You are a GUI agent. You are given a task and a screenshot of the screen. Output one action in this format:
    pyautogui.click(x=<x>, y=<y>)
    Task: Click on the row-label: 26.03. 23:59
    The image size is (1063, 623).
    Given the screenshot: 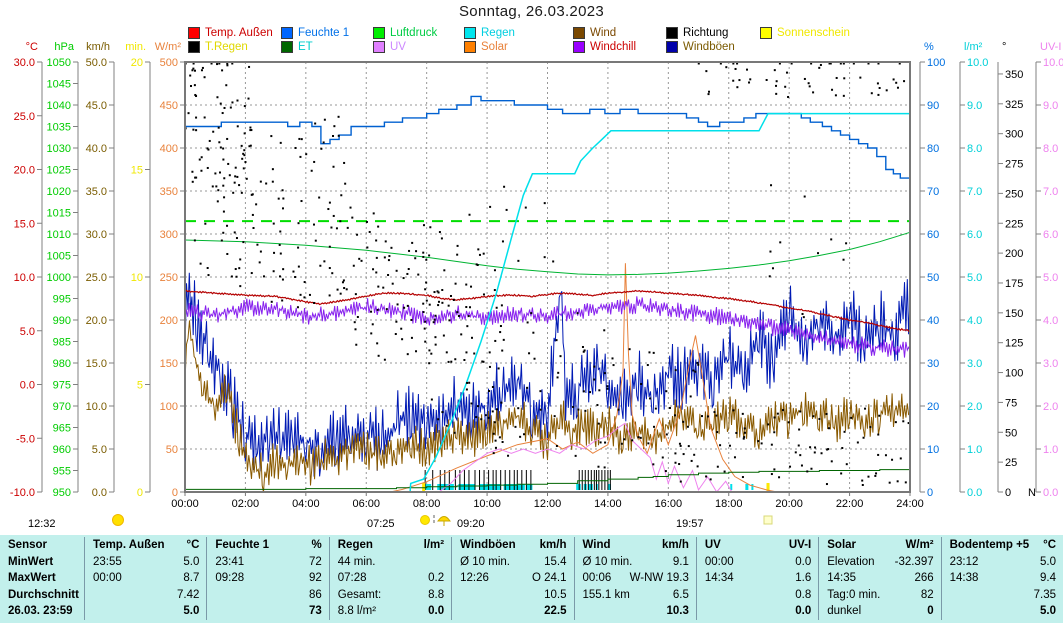 What is the action you would take?
    pyautogui.click(x=42, y=611)
    